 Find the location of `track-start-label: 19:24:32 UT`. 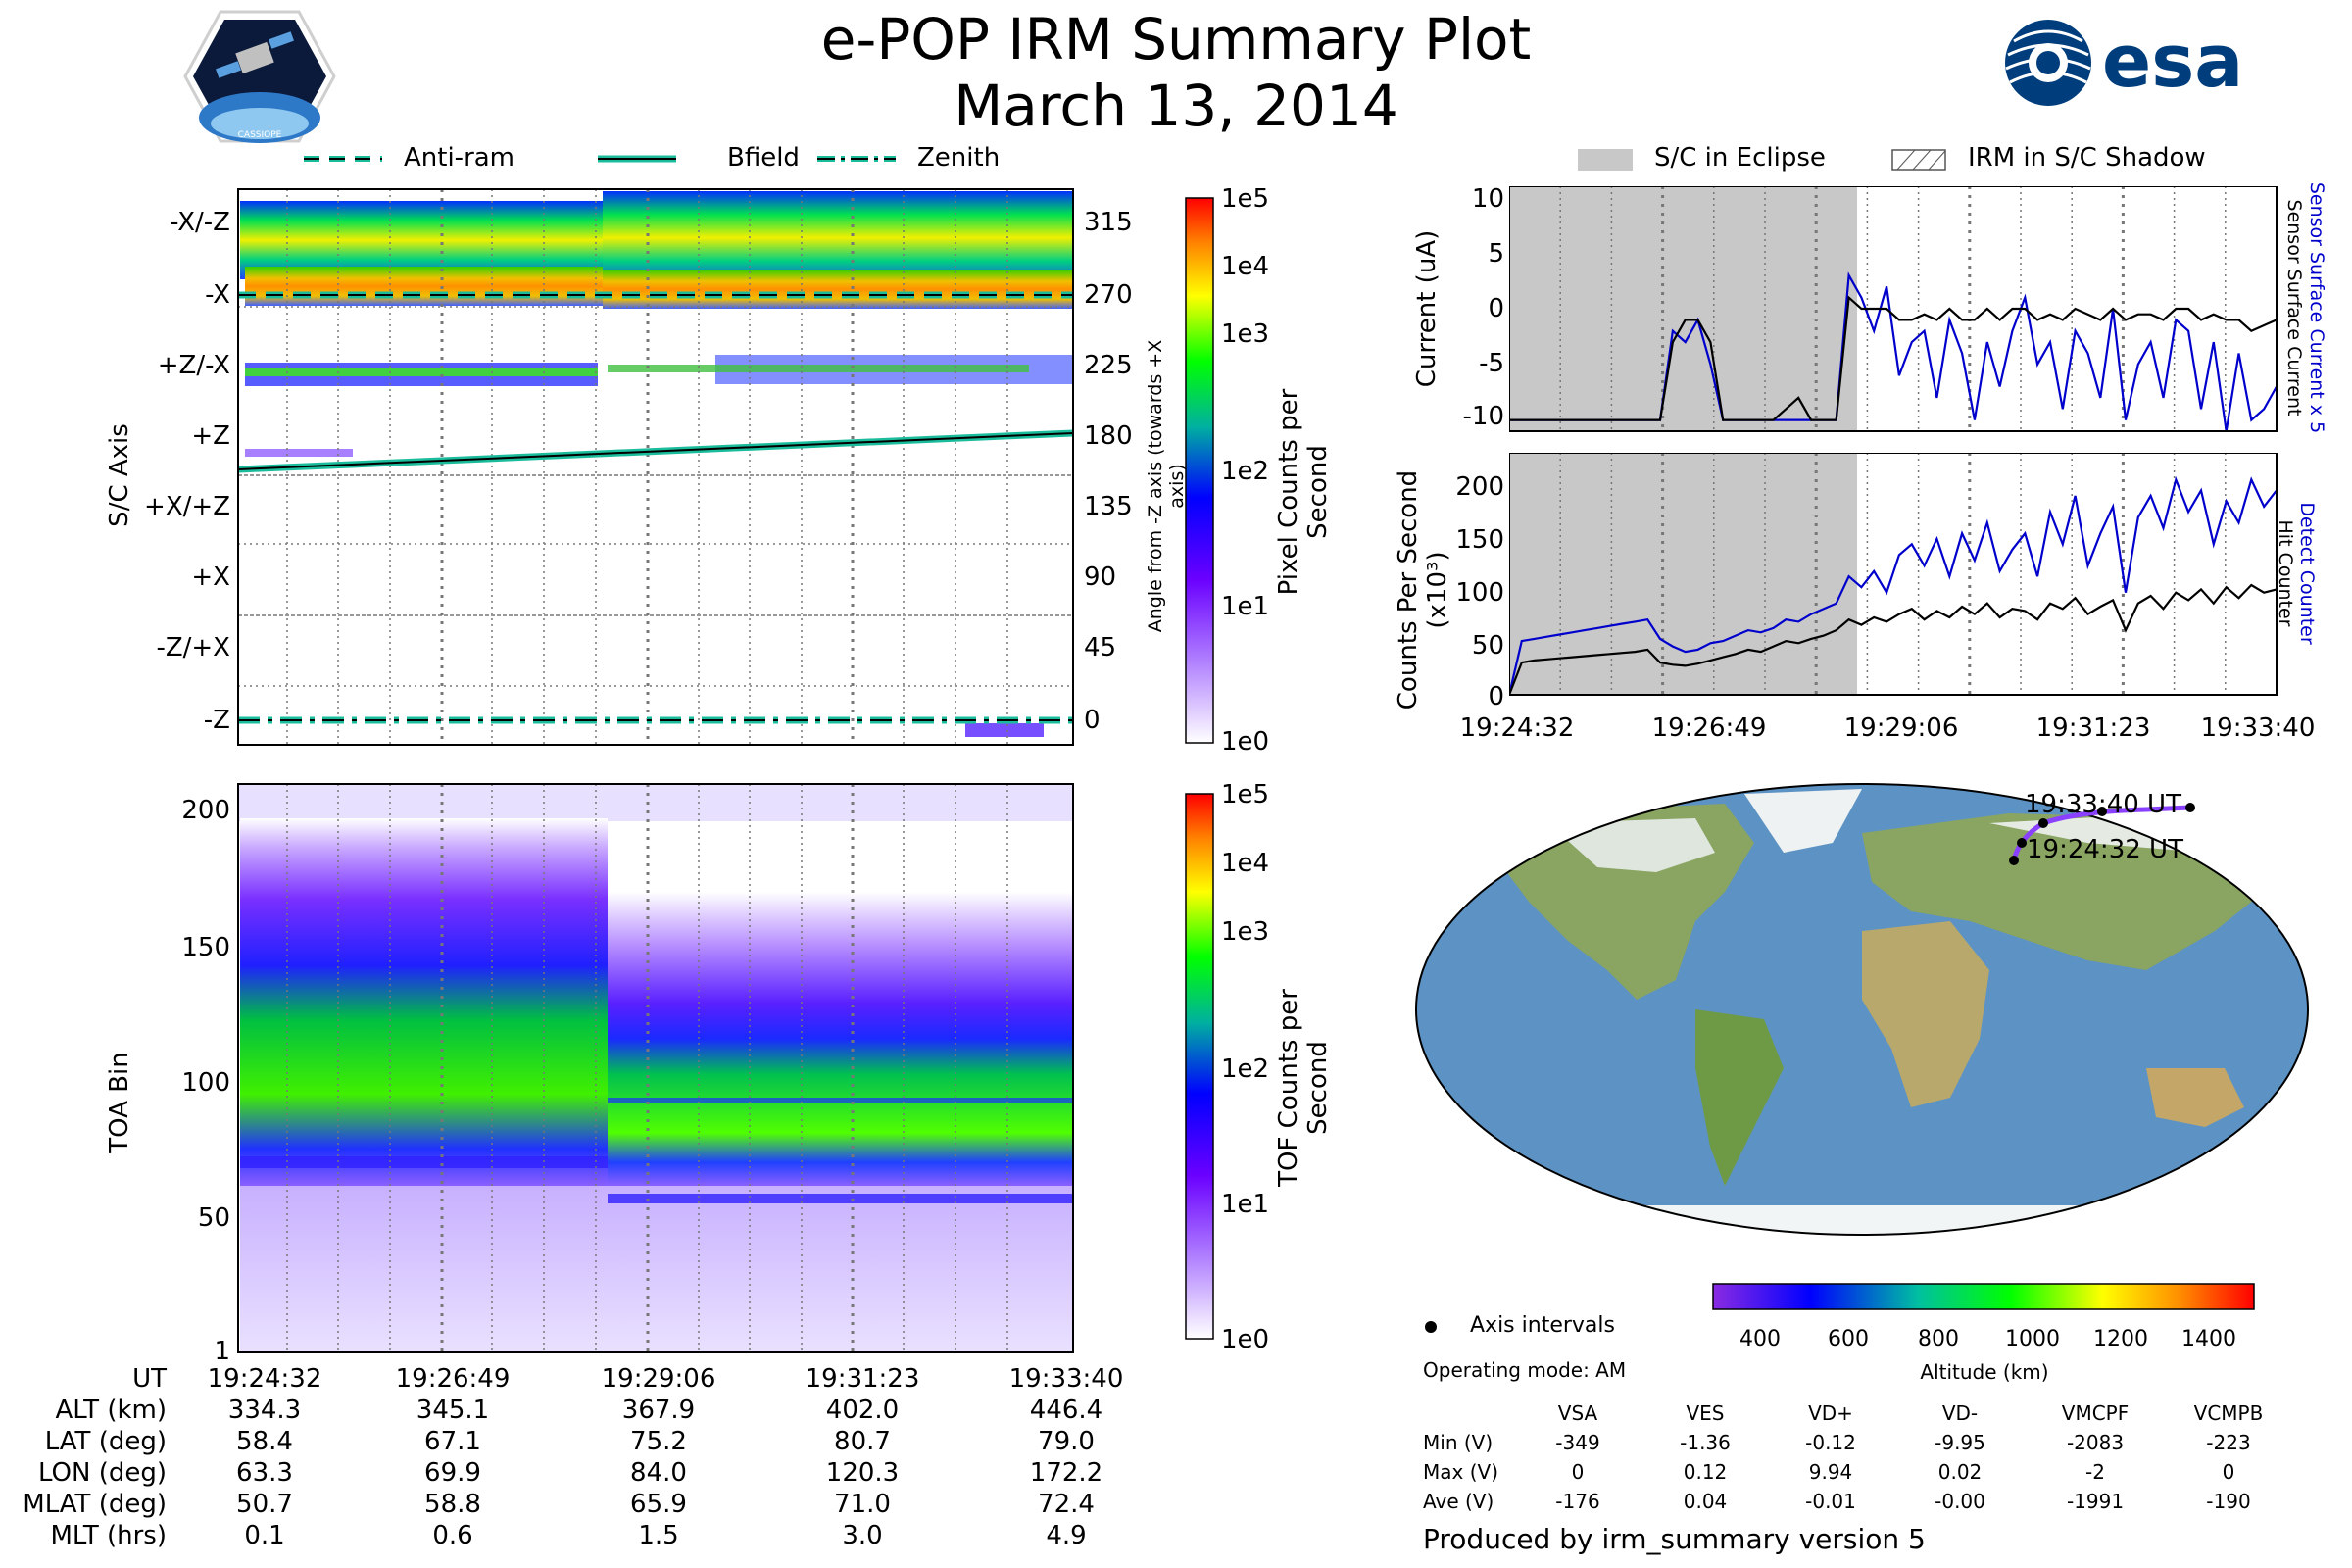

track-start-label: 19:24:32 UT is located at coordinates (2105, 849).